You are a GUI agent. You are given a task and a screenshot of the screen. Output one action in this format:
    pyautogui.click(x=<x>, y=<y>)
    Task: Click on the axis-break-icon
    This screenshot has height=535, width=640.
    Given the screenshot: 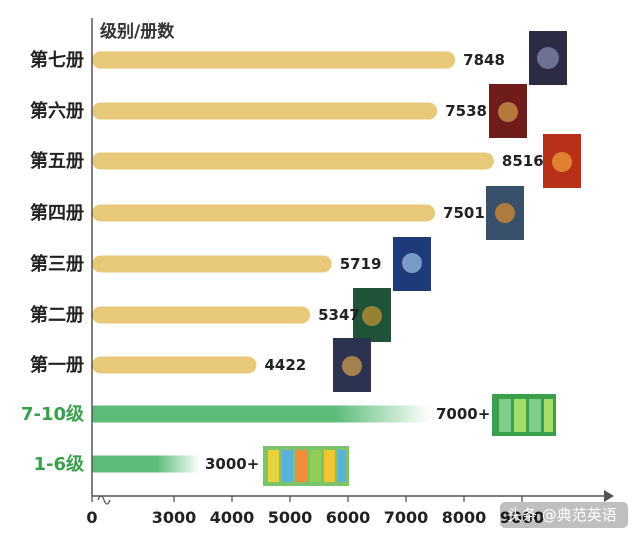 What is the action you would take?
    pyautogui.click(x=104, y=500)
    